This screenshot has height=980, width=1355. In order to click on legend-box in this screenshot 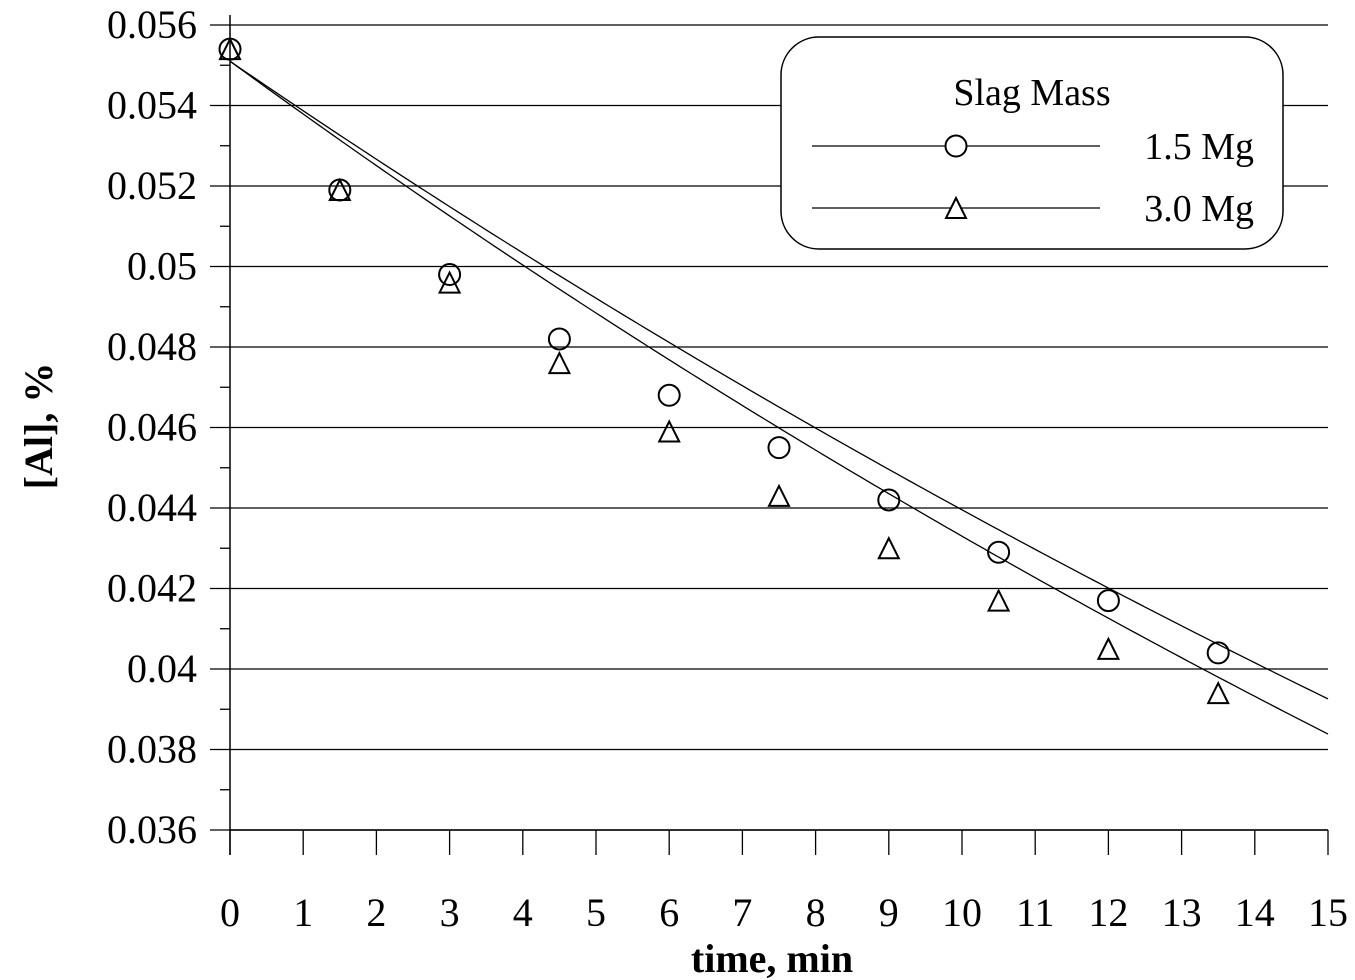, I will do `click(1032, 143)`.